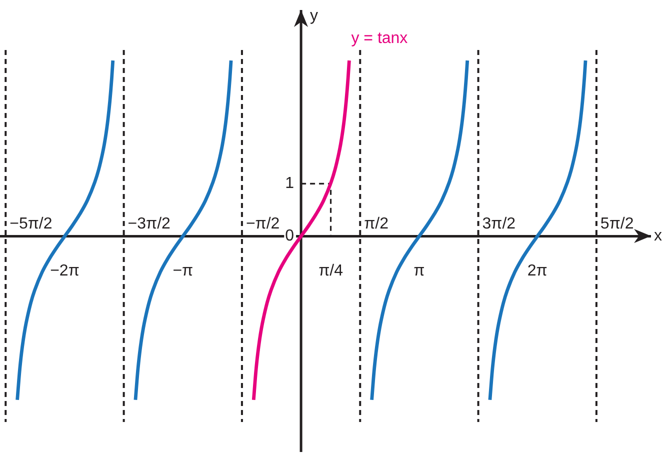  Describe the element at coordinates (379, 38) in the screenshot. I see `series-label: y = tanx` at that location.